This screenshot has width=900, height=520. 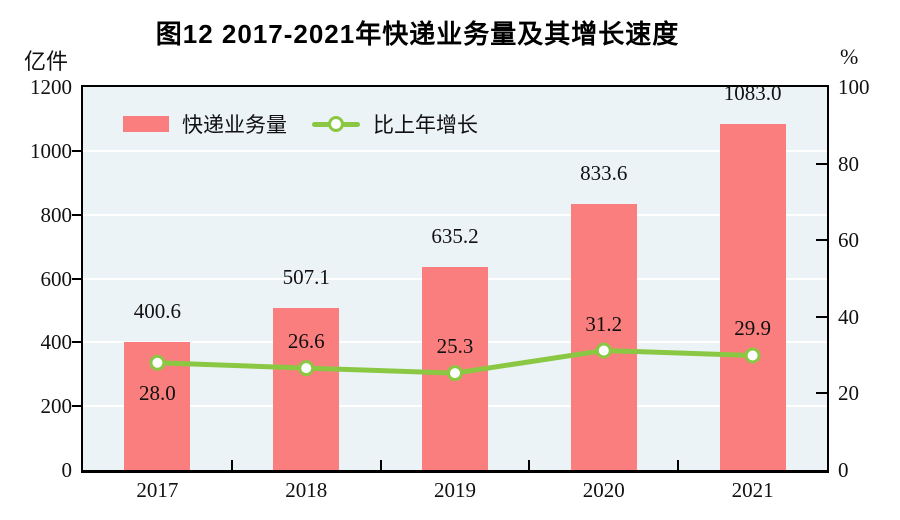 I want to click on x-axis-category-label: 2020, so click(x=603, y=490).